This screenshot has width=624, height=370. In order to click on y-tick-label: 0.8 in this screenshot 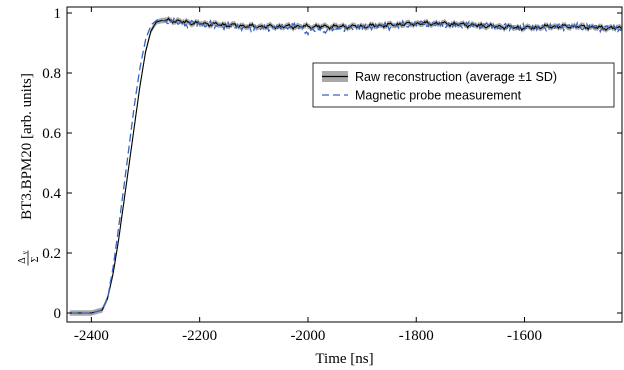, I will do `click(51, 74)`.